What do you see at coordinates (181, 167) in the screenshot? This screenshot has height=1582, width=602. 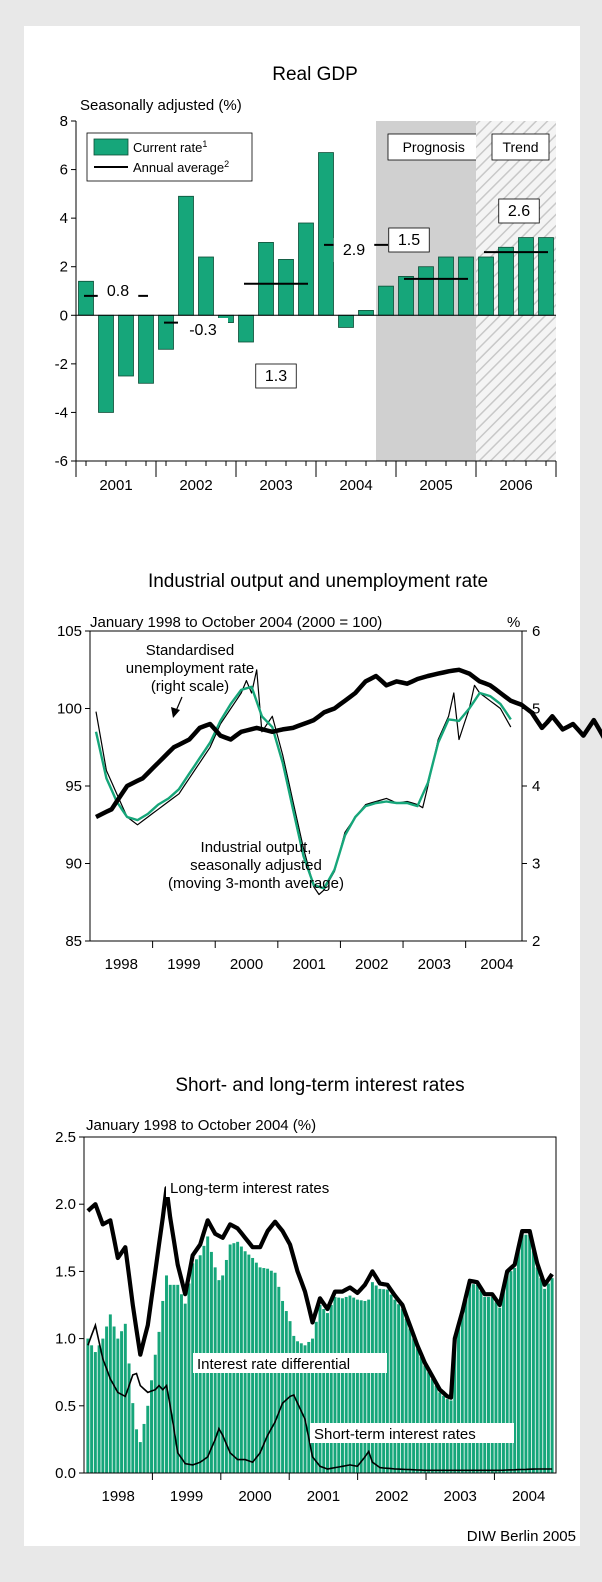 I see `legend-annual-average: Annual average2` at bounding box center [181, 167].